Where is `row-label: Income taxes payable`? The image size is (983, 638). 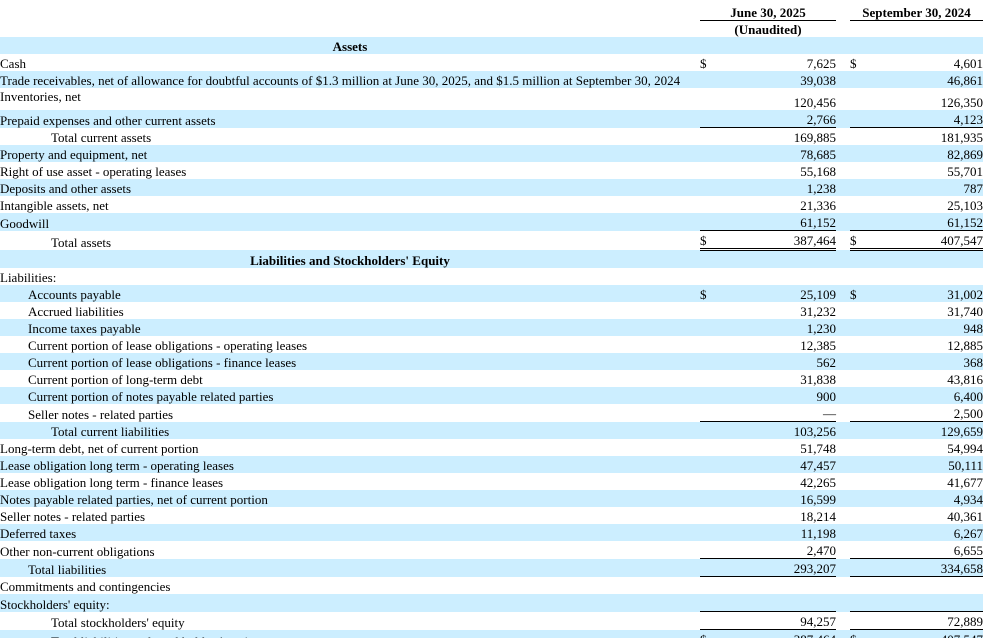
row-label: Income taxes payable is located at coordinates (350, 327).